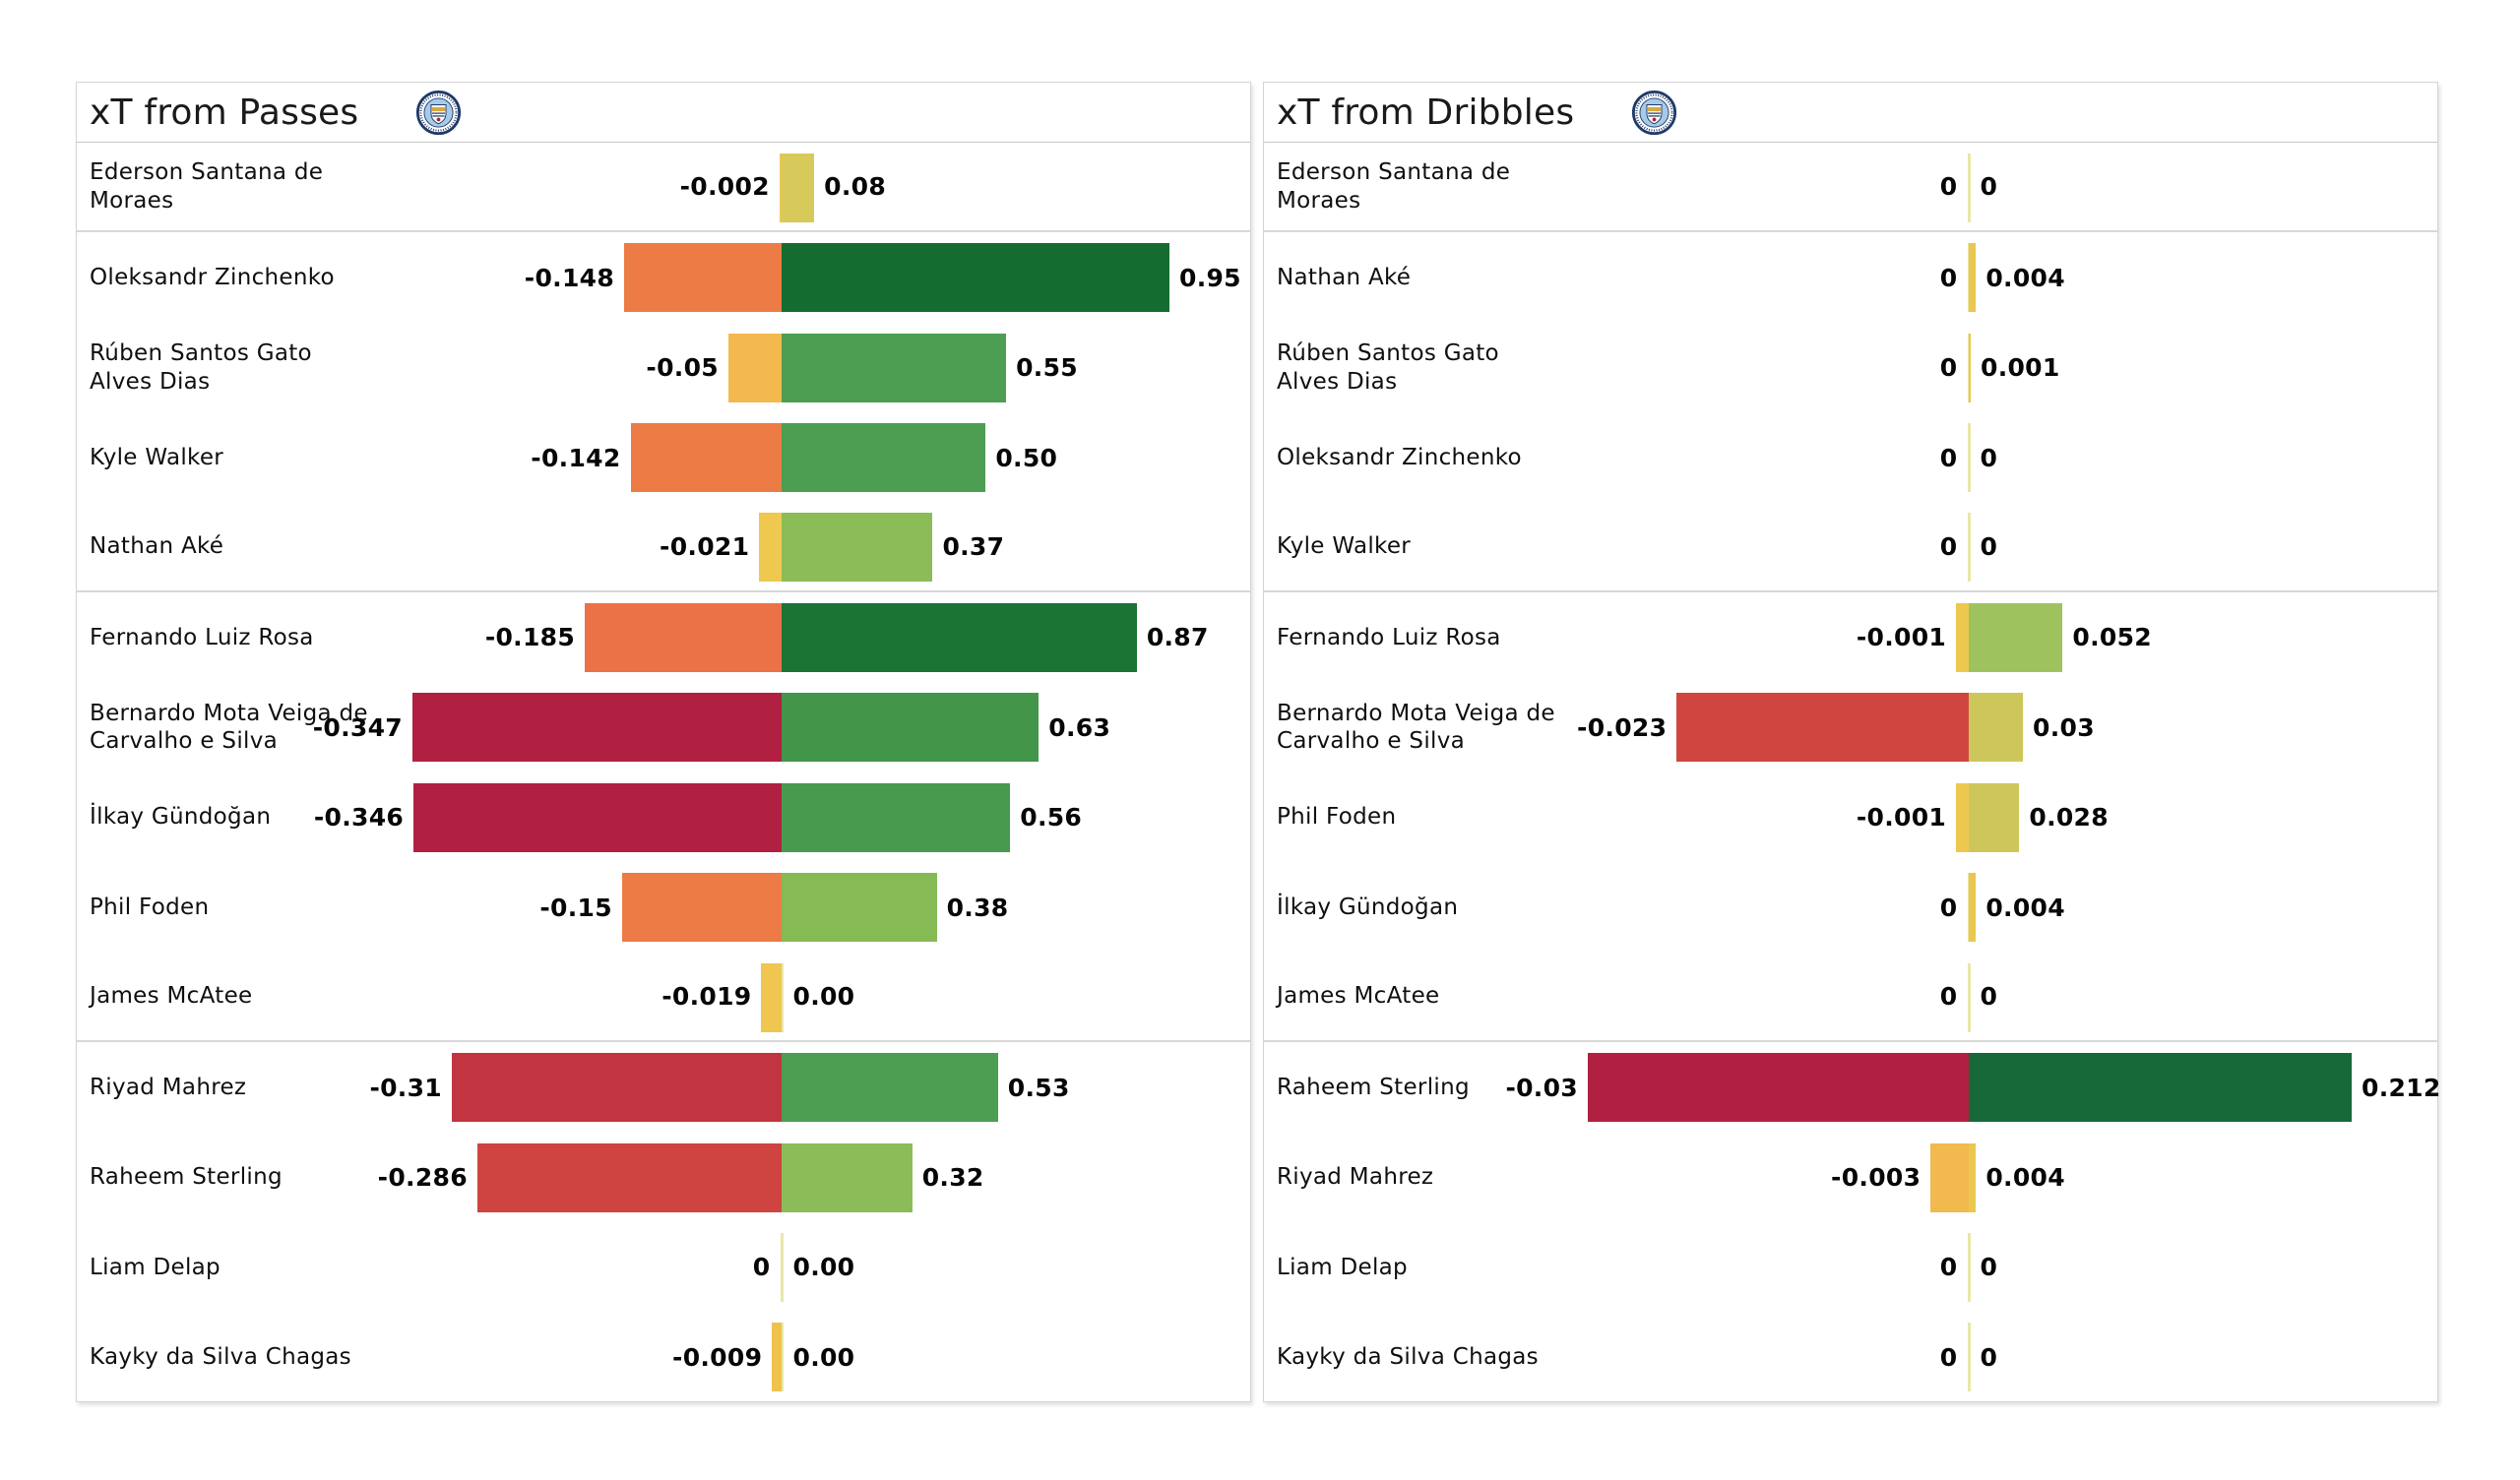 The image size is (2520, 1480). Describe the element at coordinates (1850, 1267) in the screenshot. I see `player-row: Liam Delap 0 0` at that location.